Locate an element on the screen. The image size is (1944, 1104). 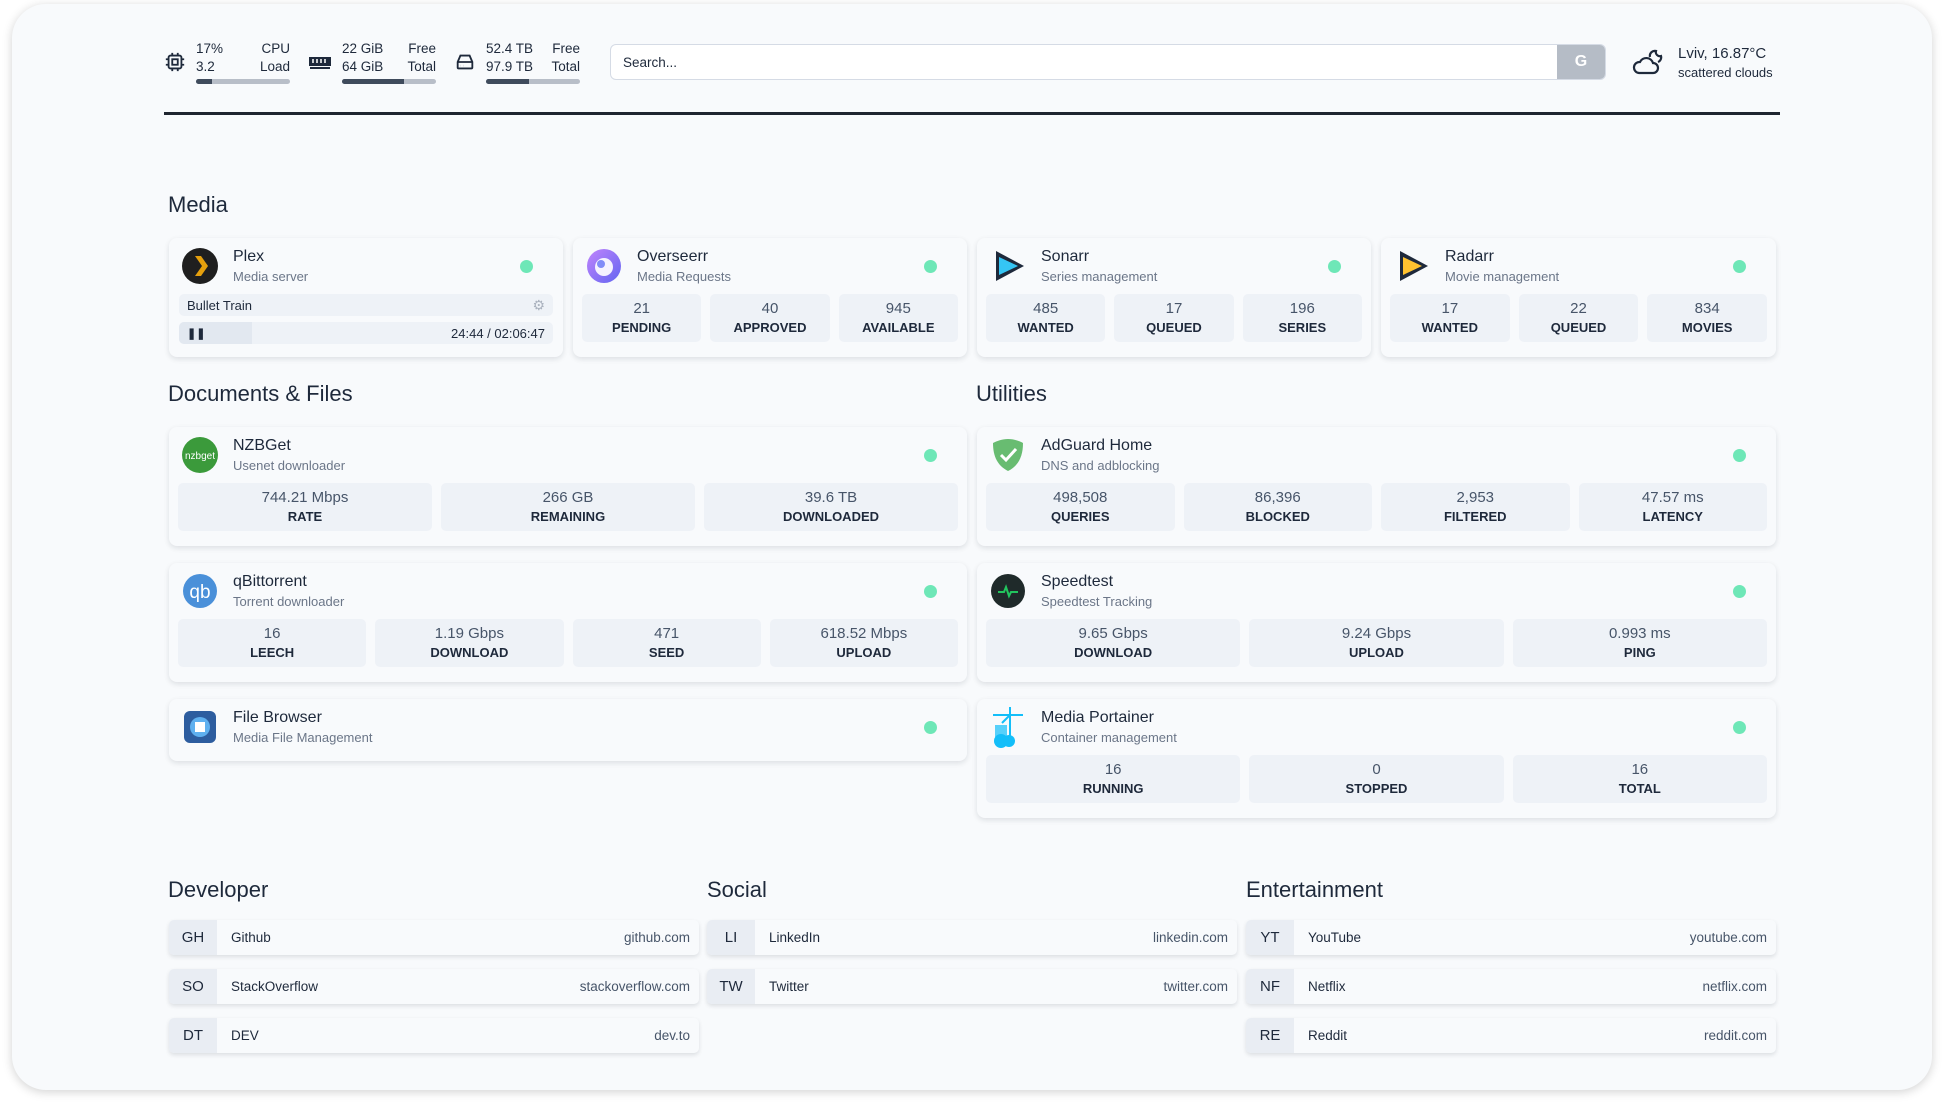
stat-value: 86,396 is located at coordinates (1277, 497).